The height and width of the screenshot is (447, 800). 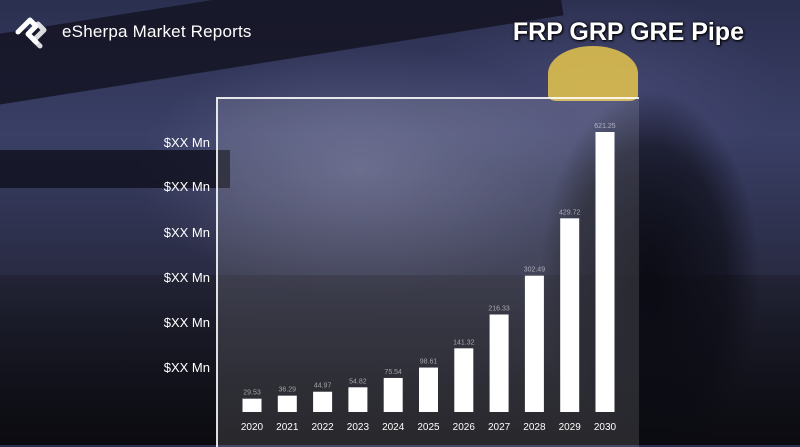 I want to click on x-tick-label: 2023, so click(x=358, y=427).